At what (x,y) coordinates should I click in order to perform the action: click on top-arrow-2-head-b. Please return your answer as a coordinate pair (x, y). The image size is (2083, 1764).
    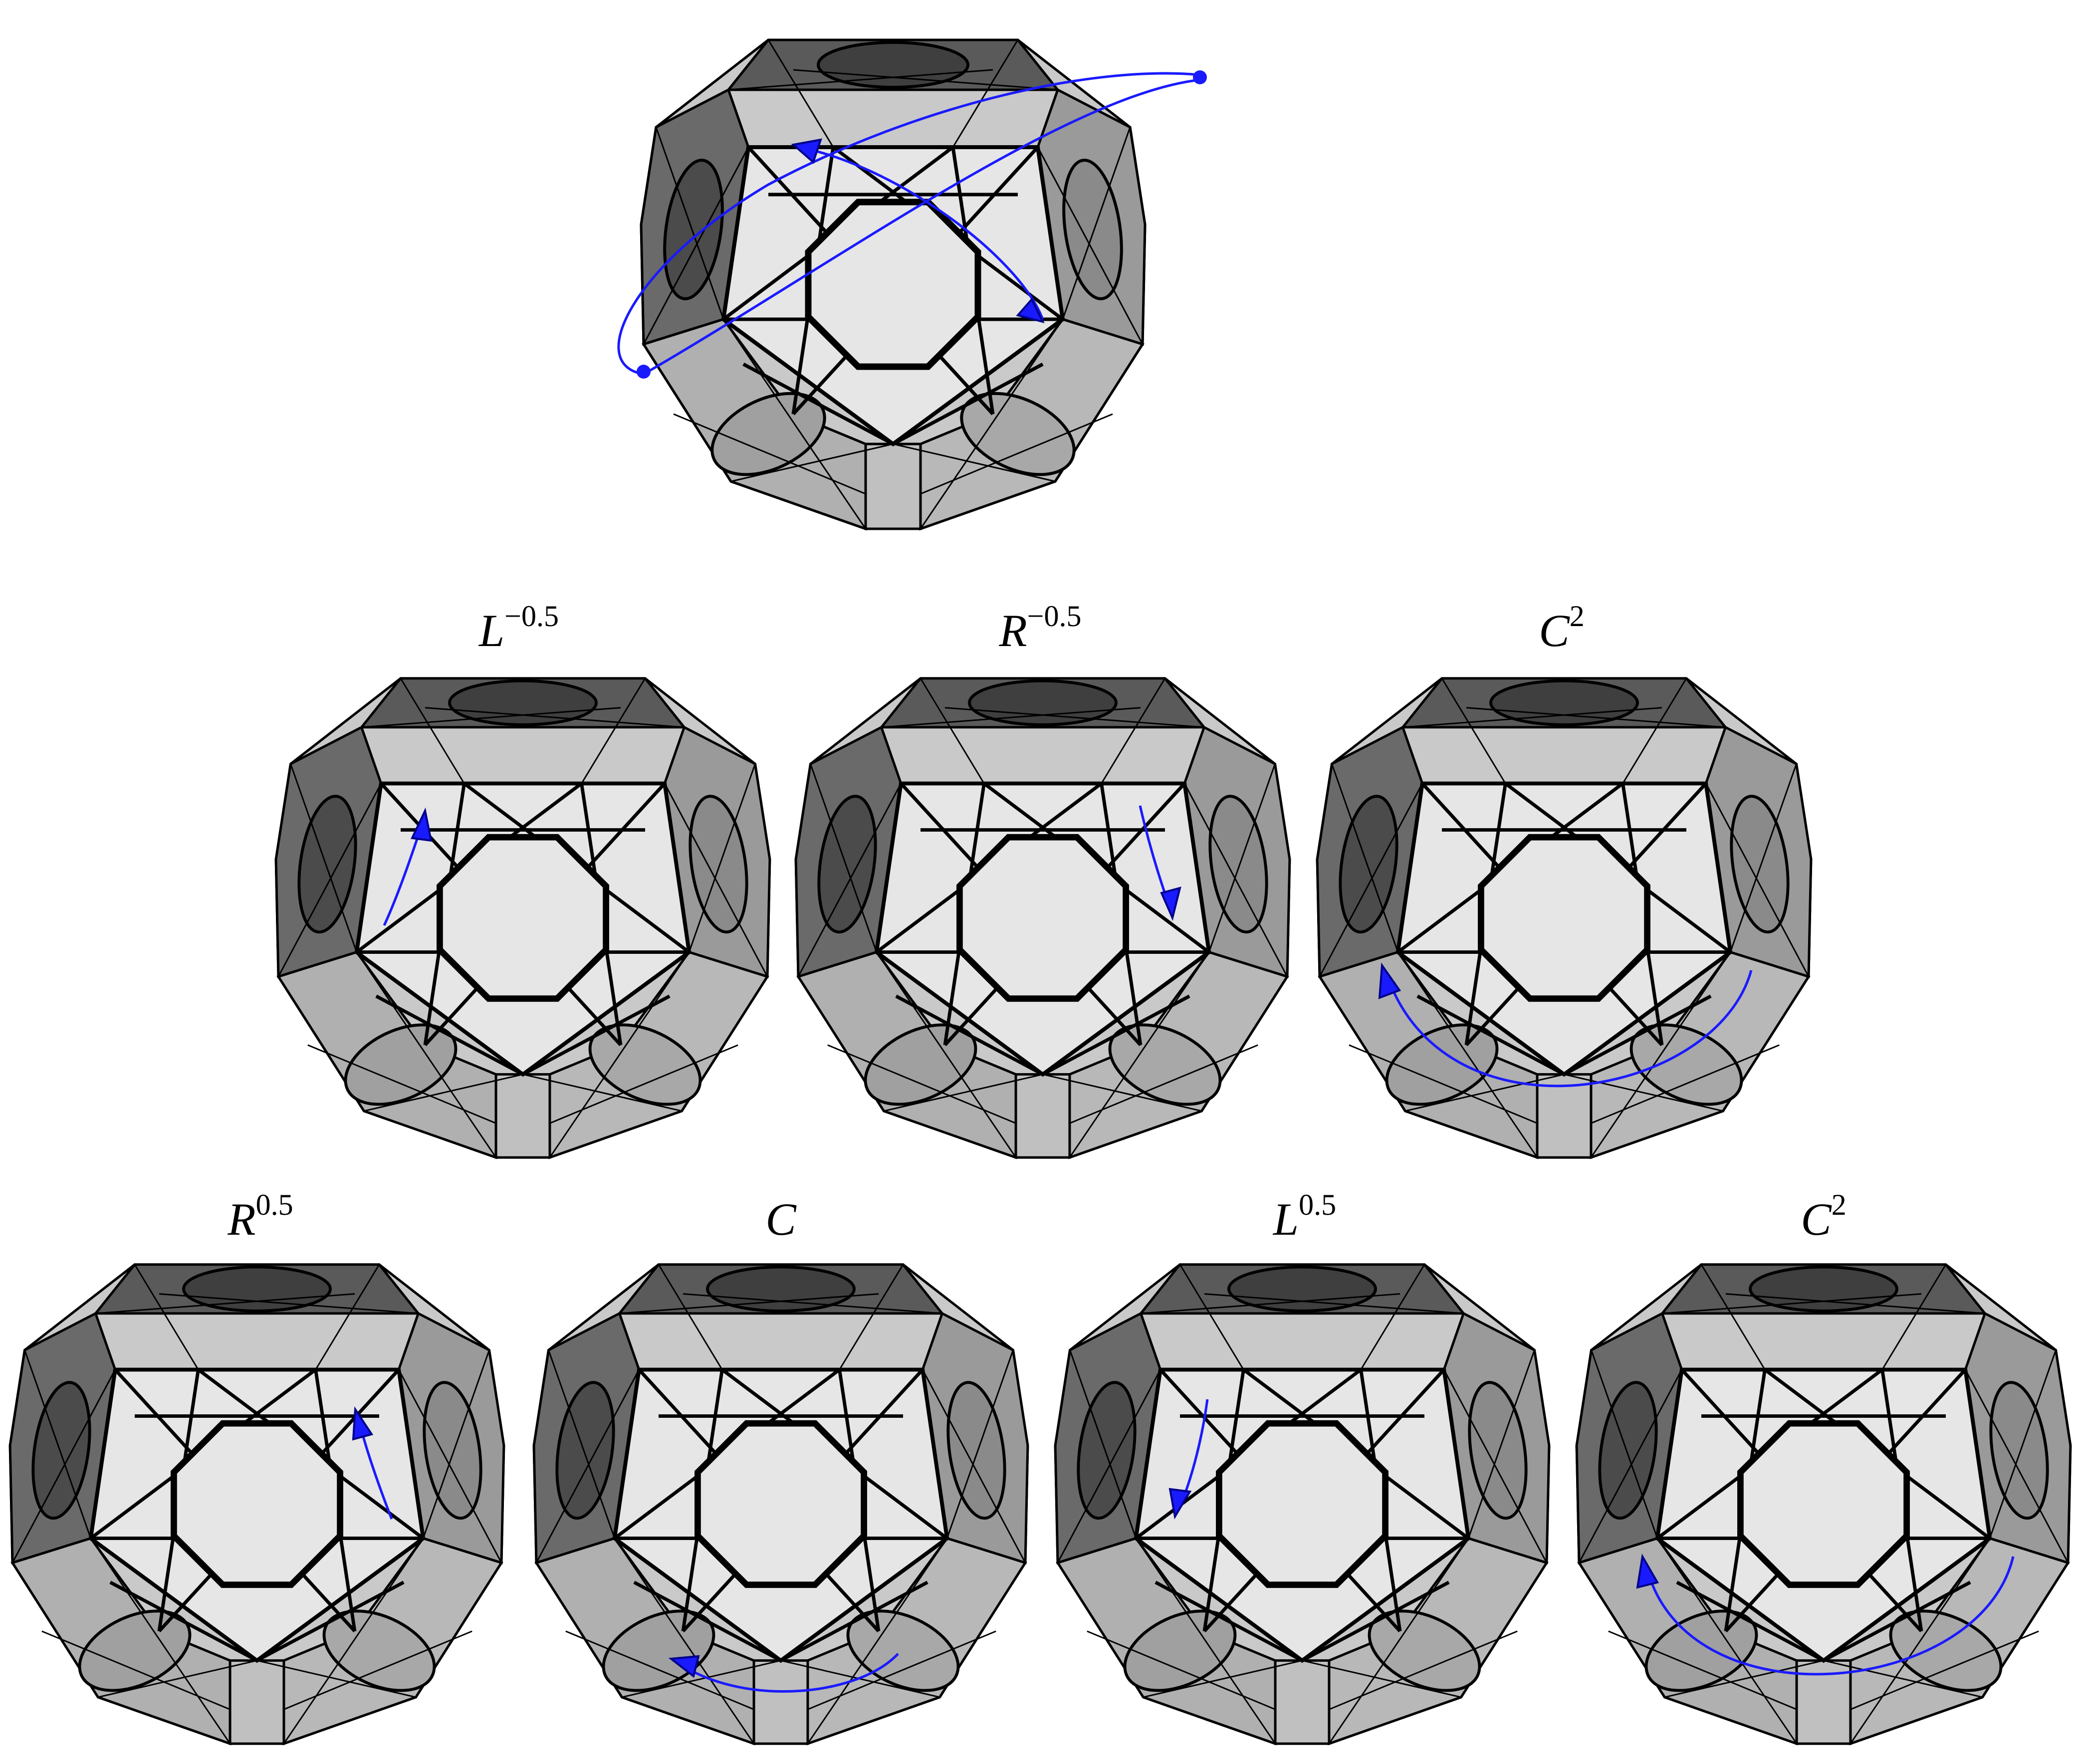
    Looking at the image, I should click on (806, 151).